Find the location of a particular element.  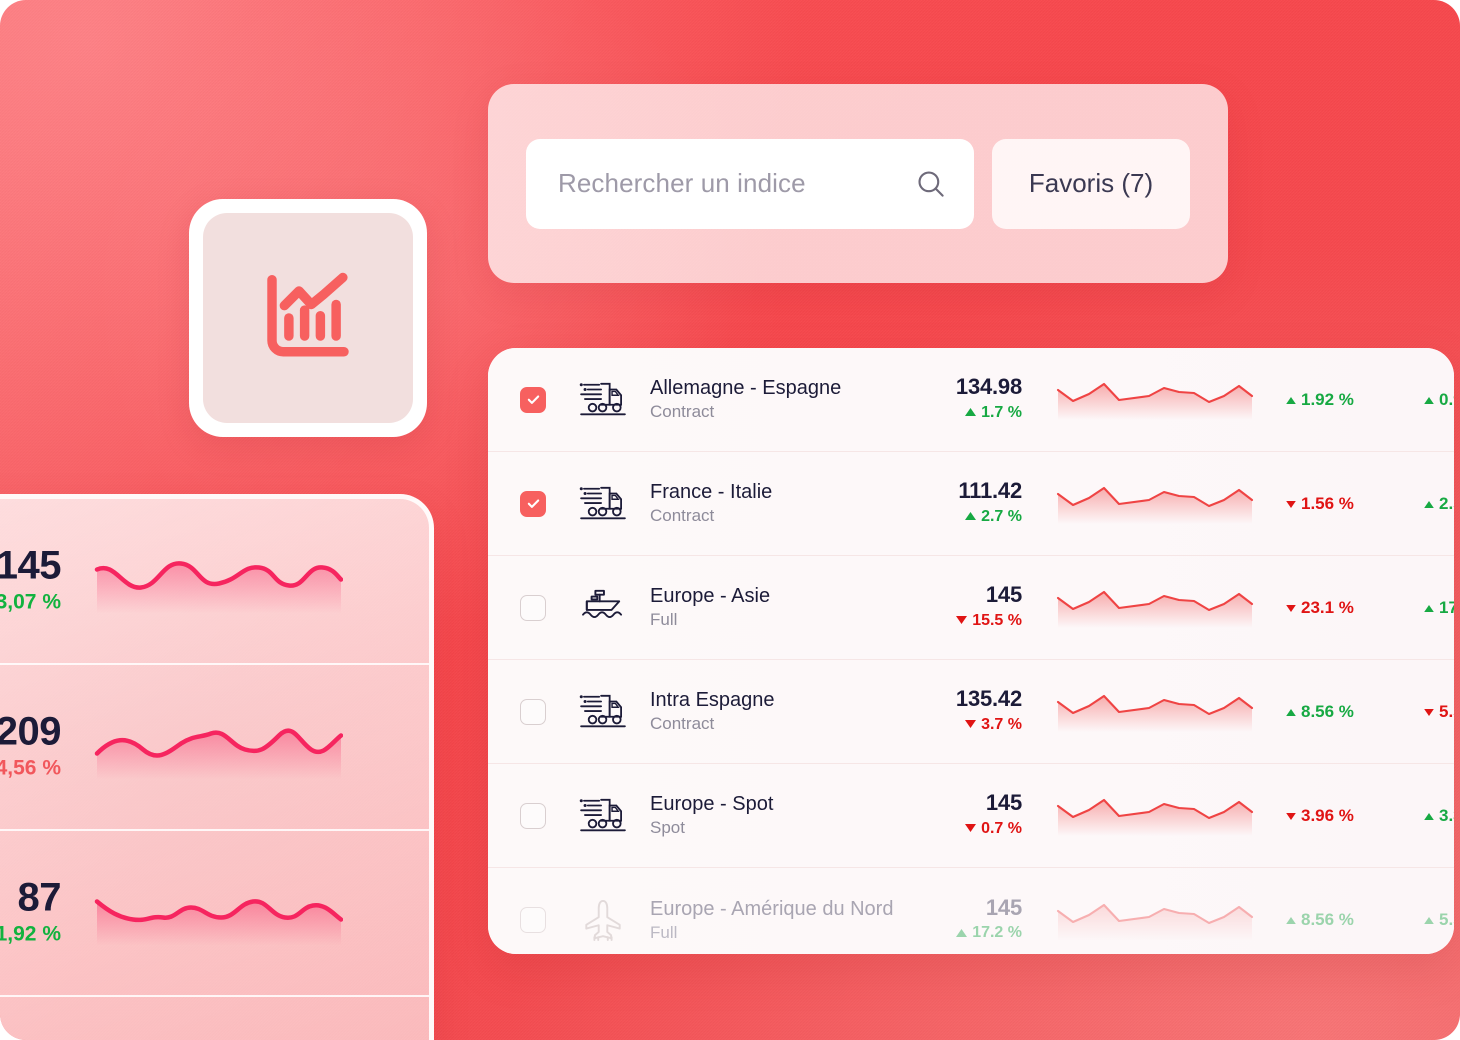

row-pct-2: 17.56 % is located at coordinates (1439, 608).